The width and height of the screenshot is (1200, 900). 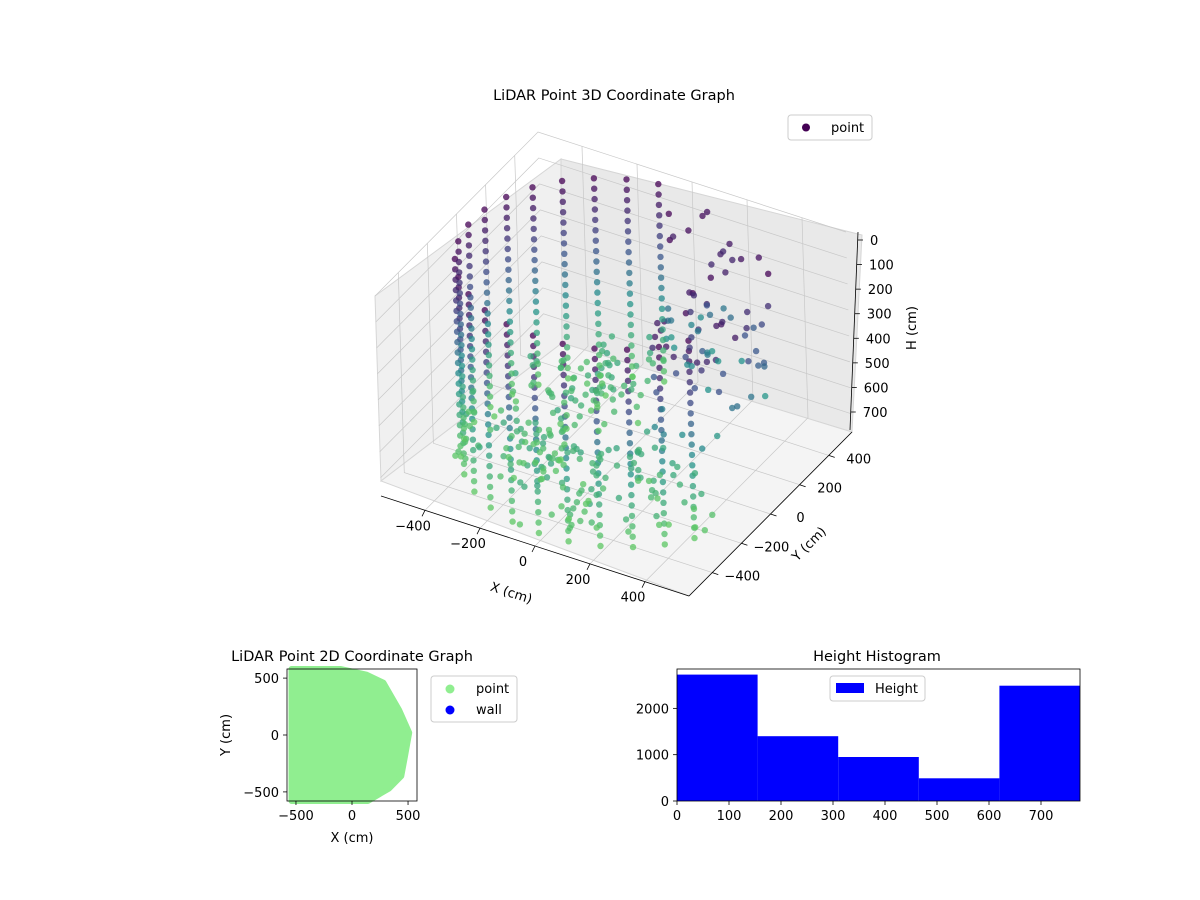 What do you see at coordinates (352, 838) in the screenshot?
I see `x-axis-label-2d: X (cm)` at bounding box center [352, 838].